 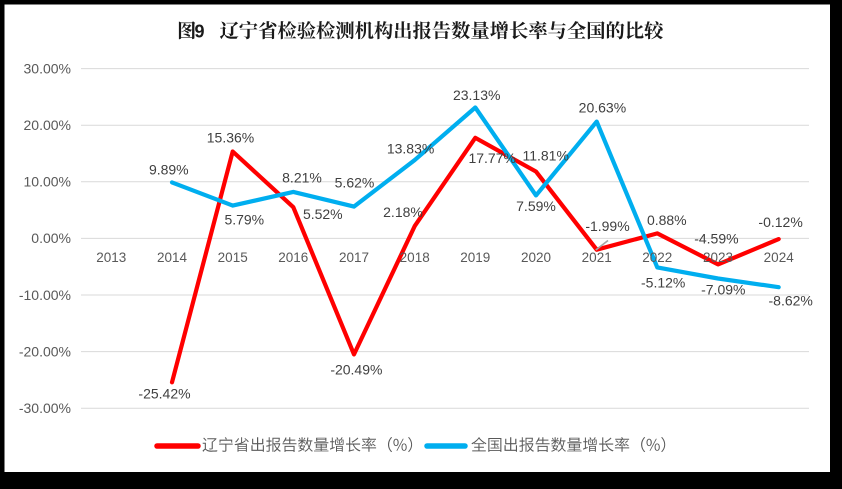 What do you see at coordinates (403, 212) in the screenshot?
I see `svg-text: 2.18%` at bounding box center [403, 212].